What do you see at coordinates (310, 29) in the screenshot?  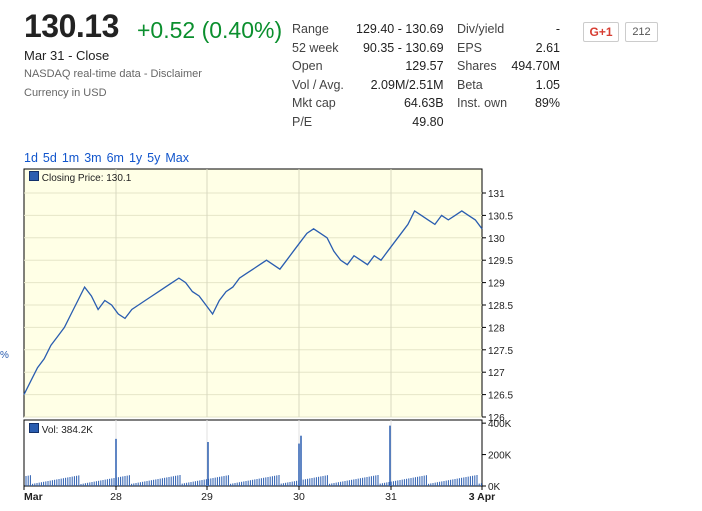 I see `stat-label: Range` at bounding box center [310, 29].